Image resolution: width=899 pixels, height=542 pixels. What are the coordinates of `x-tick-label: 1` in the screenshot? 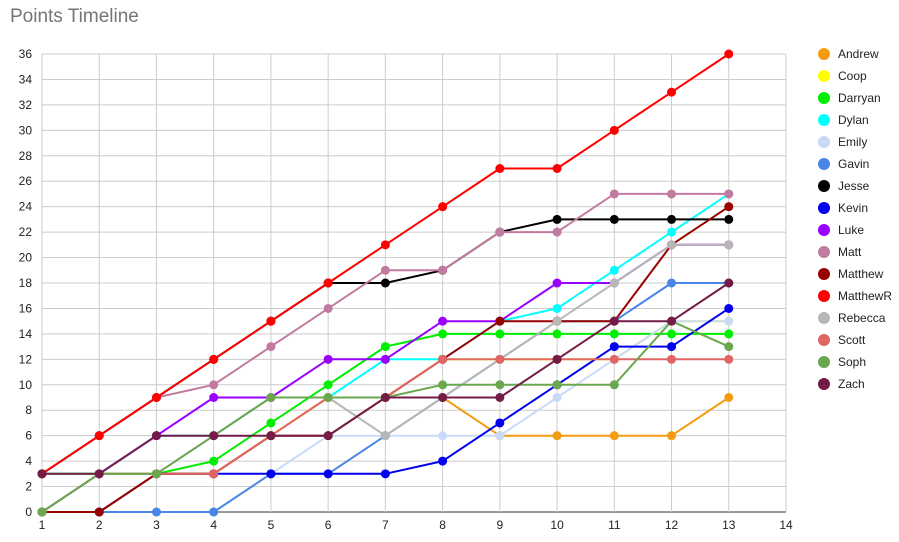 It's located at (42, 525).